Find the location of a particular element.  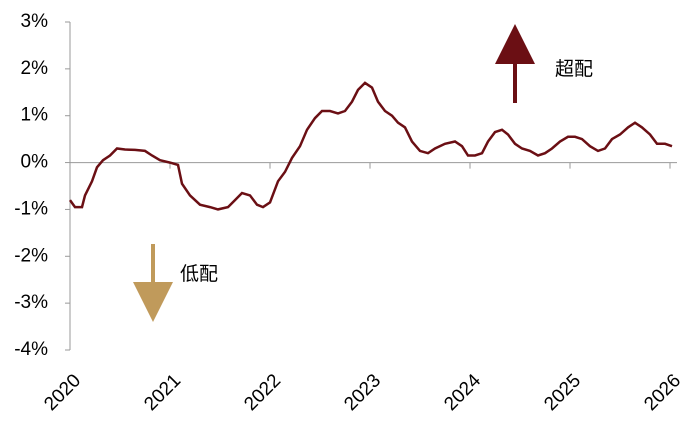

y-tick-label: -2% is located at coordinates (31, 255).